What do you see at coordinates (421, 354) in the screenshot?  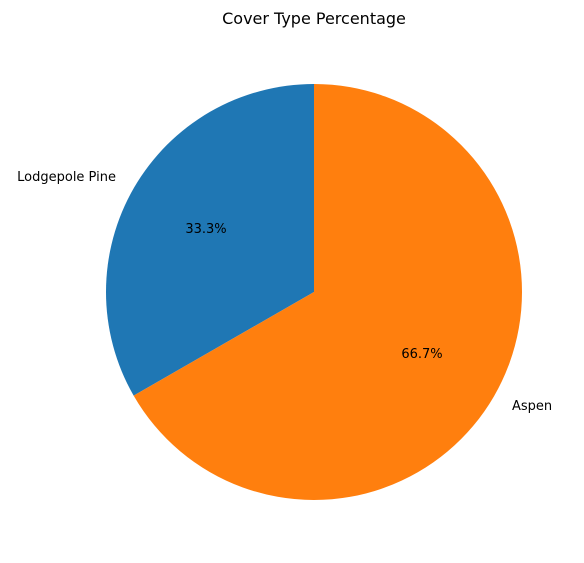 I see `pie-percent-label-aspen: 66.7%` at bounding box center [421, 354].